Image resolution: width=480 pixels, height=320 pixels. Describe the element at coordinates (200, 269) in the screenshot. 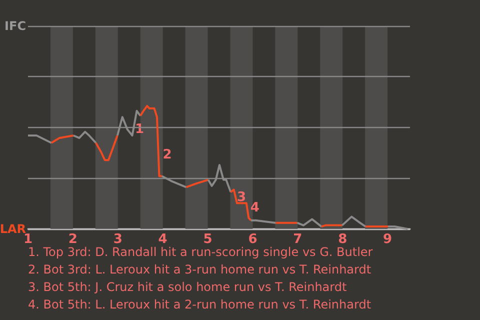

I see `text: 2. Bot 3rd: L. Leroux hit a 3-run home run vs T. Reinhardt` at that location.